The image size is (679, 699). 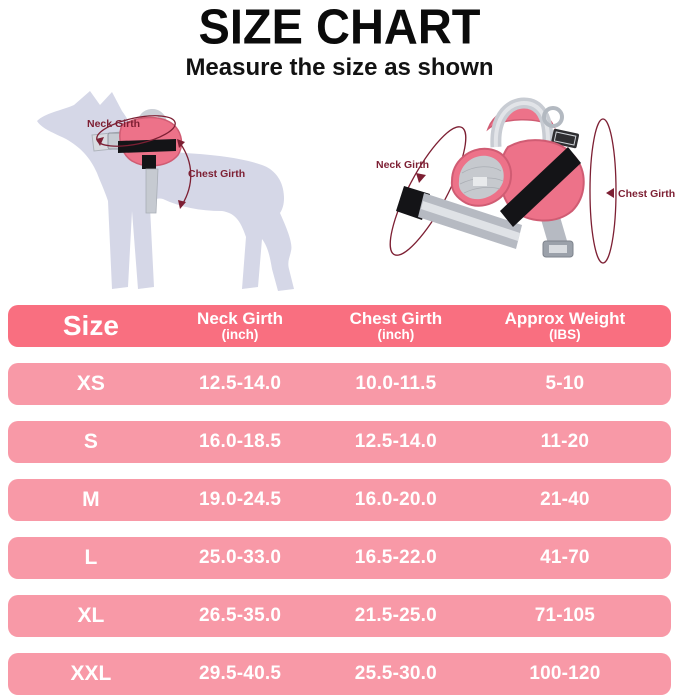 What do you see at coordinates (395, 615) in the screenshot?
I see `chest-cell: 21.5-25.0` at bounding box center [395, 615].